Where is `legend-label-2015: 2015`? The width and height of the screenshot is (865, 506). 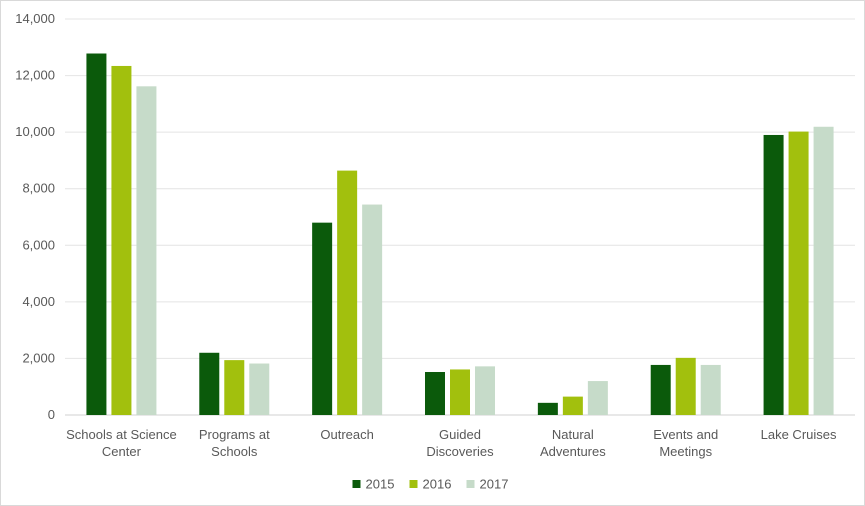
legend-label-2015: 2015 is located at coordinates (380, 484).